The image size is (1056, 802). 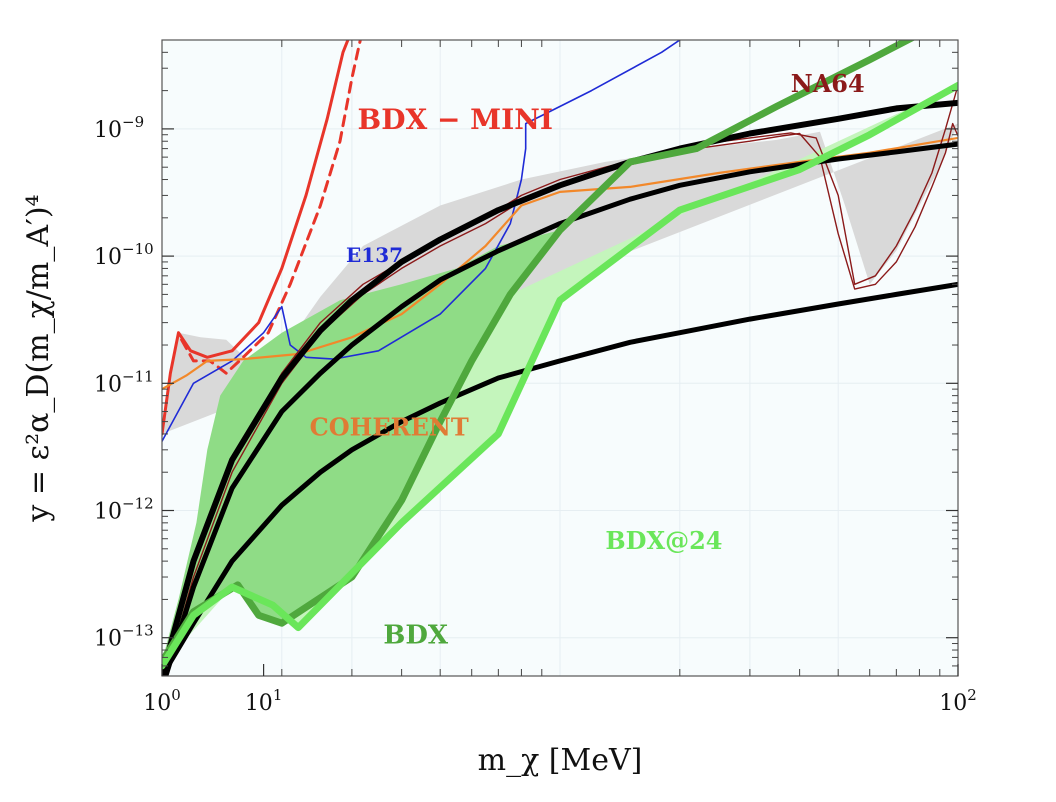 What do you see at coordinates (119, 128) in the screenshot?
I see `y-tick-label-4: 10−9` at bounding box center [119, 128].